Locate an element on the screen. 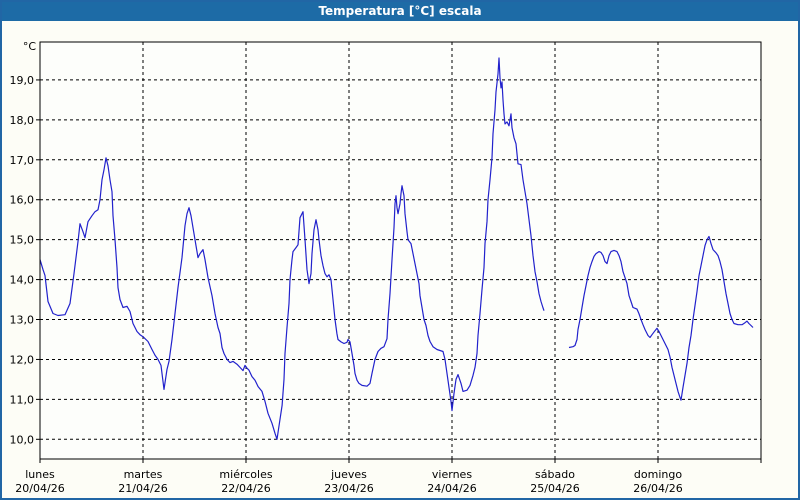  y-tick-label: 11,0 is located at coordinates (22, 399).